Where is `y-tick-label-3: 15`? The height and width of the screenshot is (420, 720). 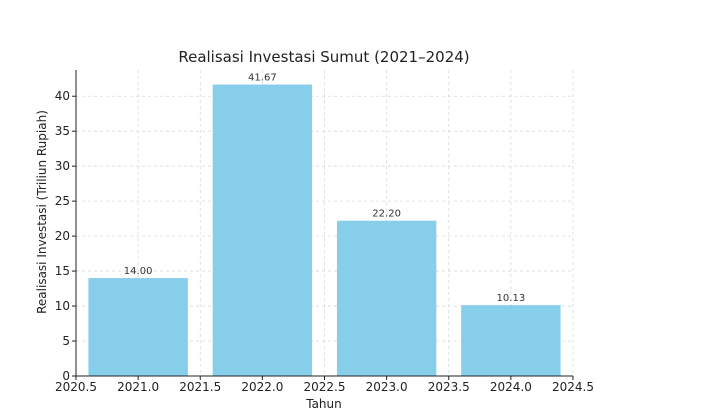
y-tick-label-3: 15 is located at coordinates (62, 271).